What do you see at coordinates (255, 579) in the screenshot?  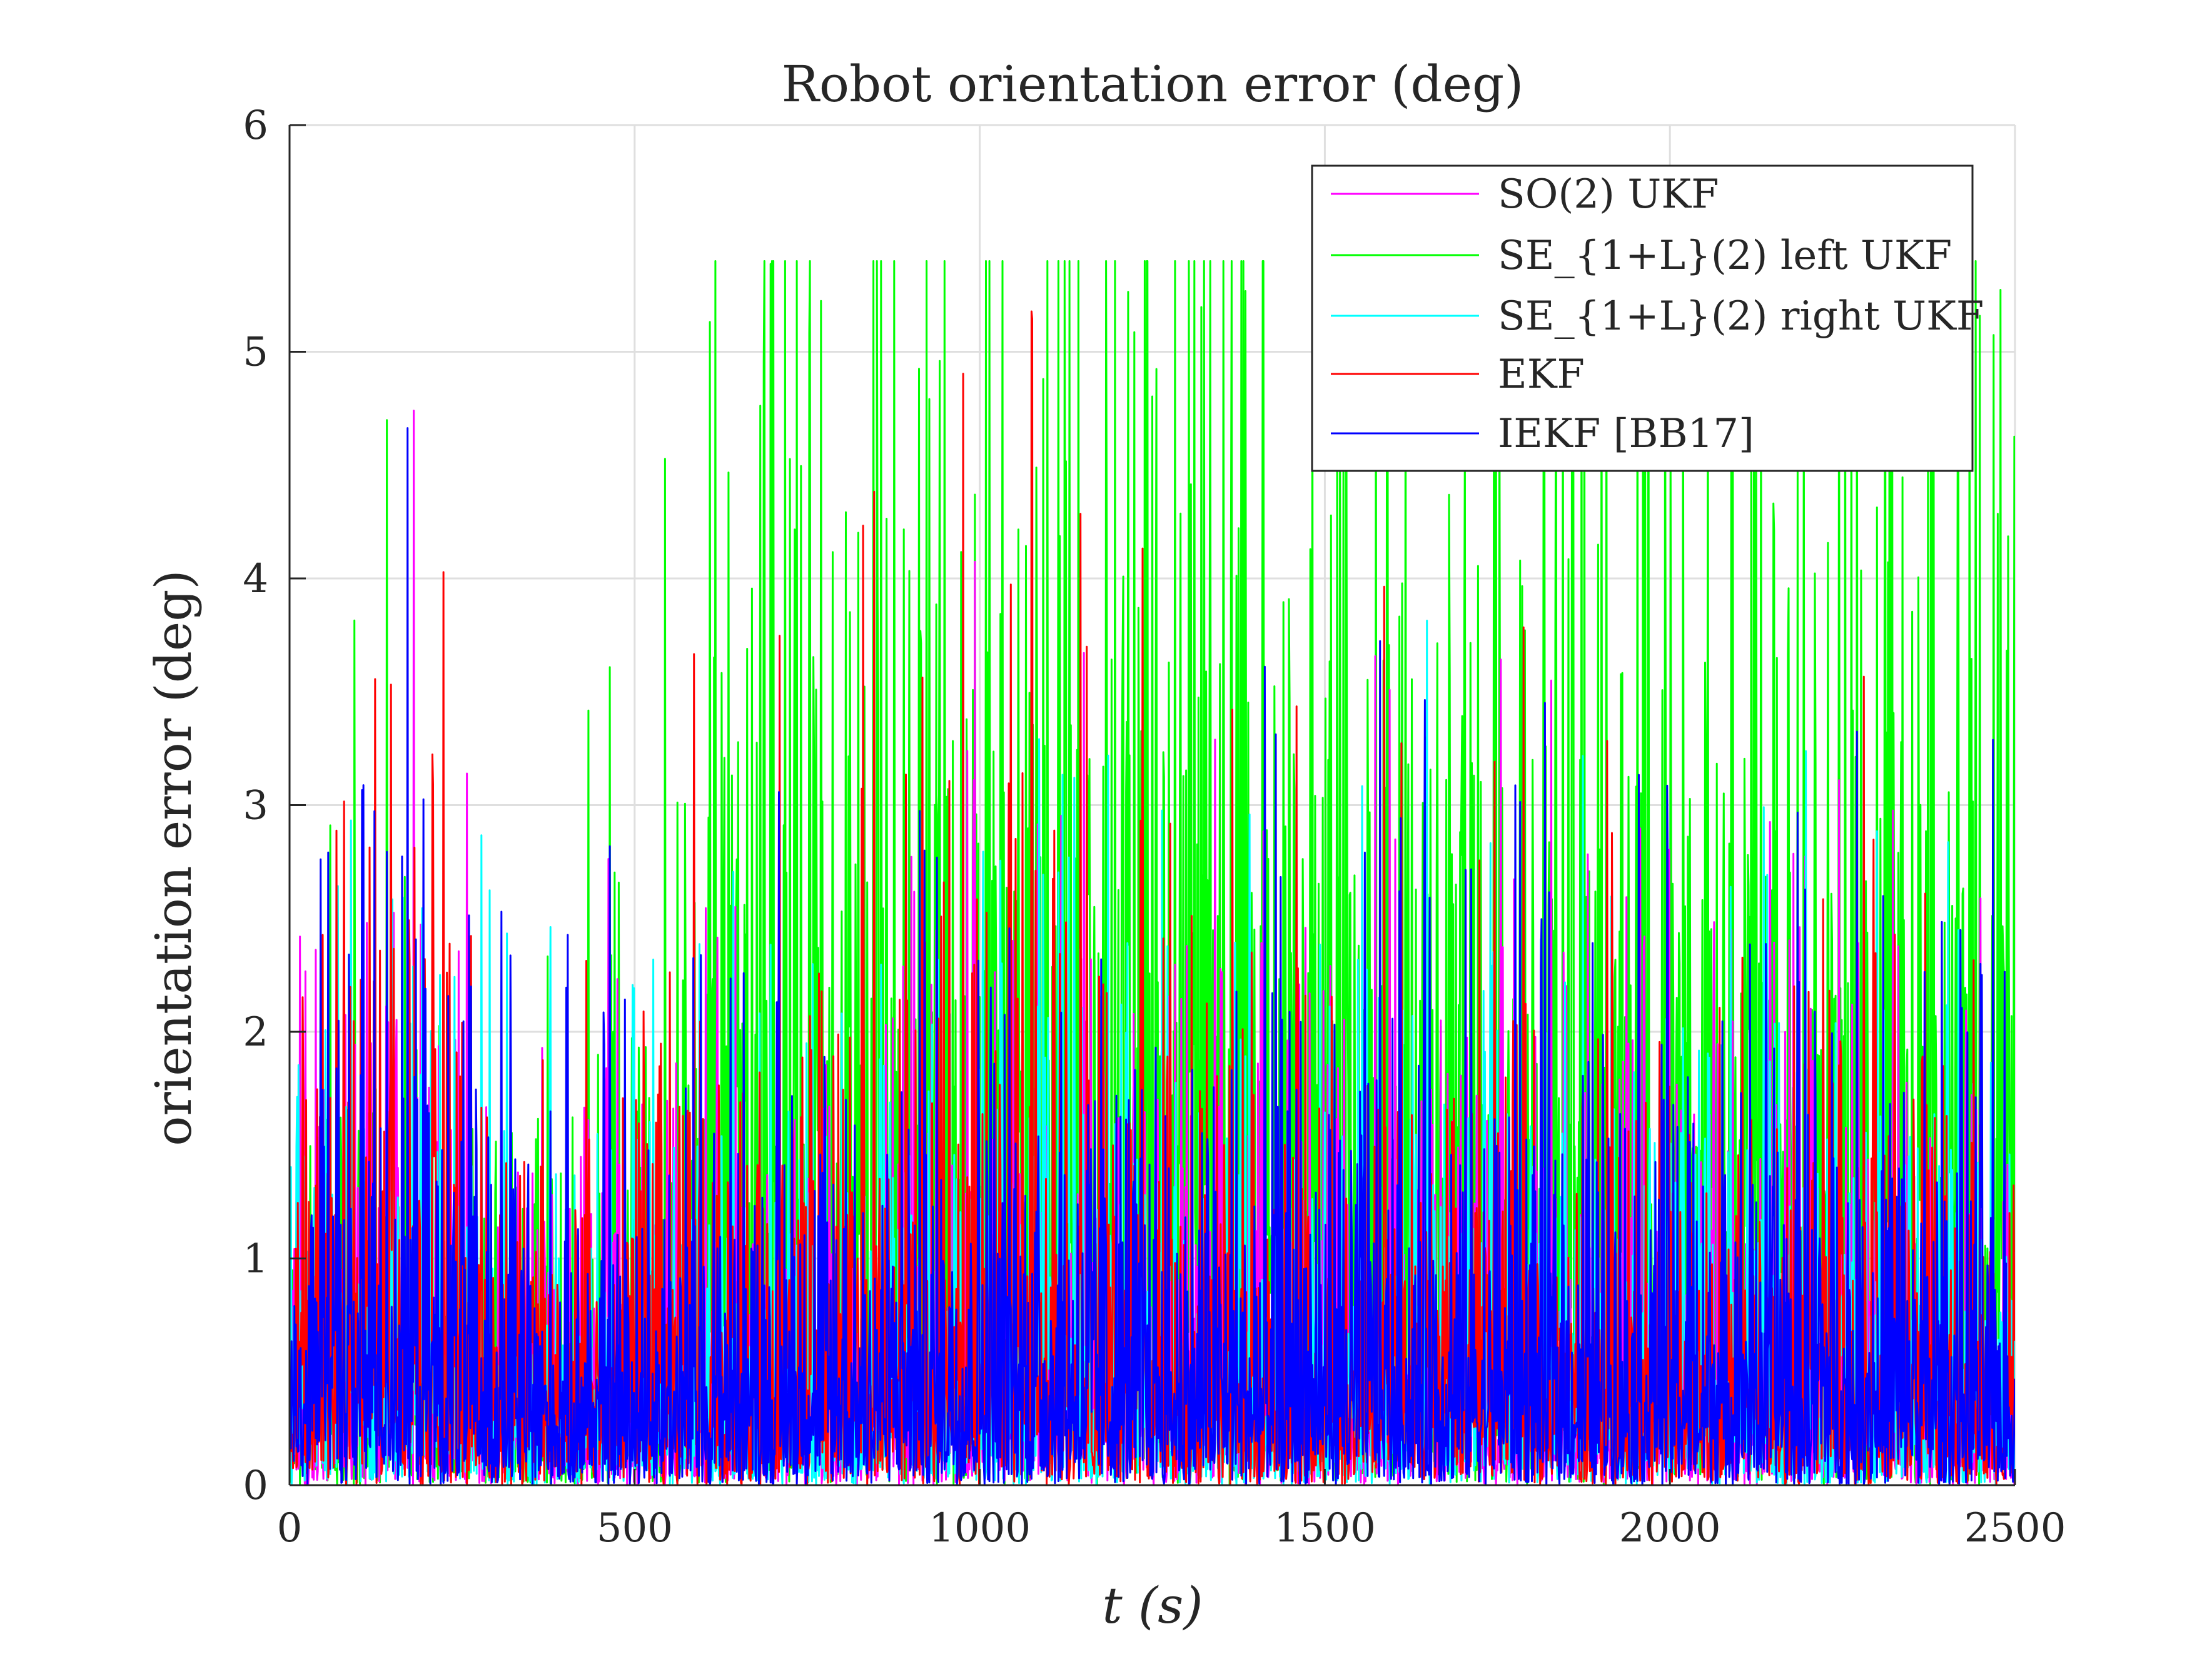 I see `y-tick-label: 4` at bounding box center [255, 579].